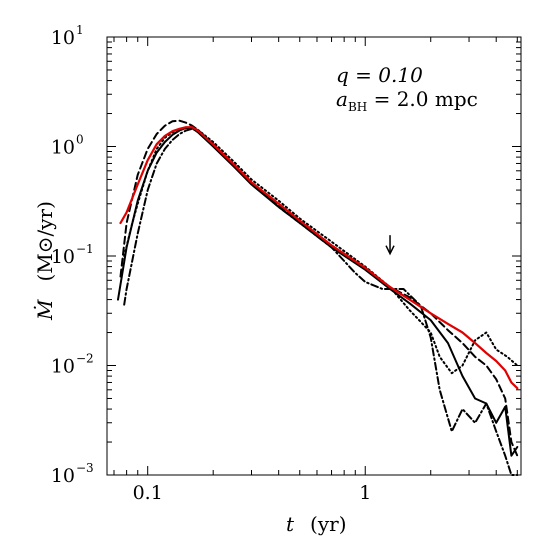 Image resolution: width=548 pixels, height=548 pixels. I want to click on arrow-marker, so click(390, 245).